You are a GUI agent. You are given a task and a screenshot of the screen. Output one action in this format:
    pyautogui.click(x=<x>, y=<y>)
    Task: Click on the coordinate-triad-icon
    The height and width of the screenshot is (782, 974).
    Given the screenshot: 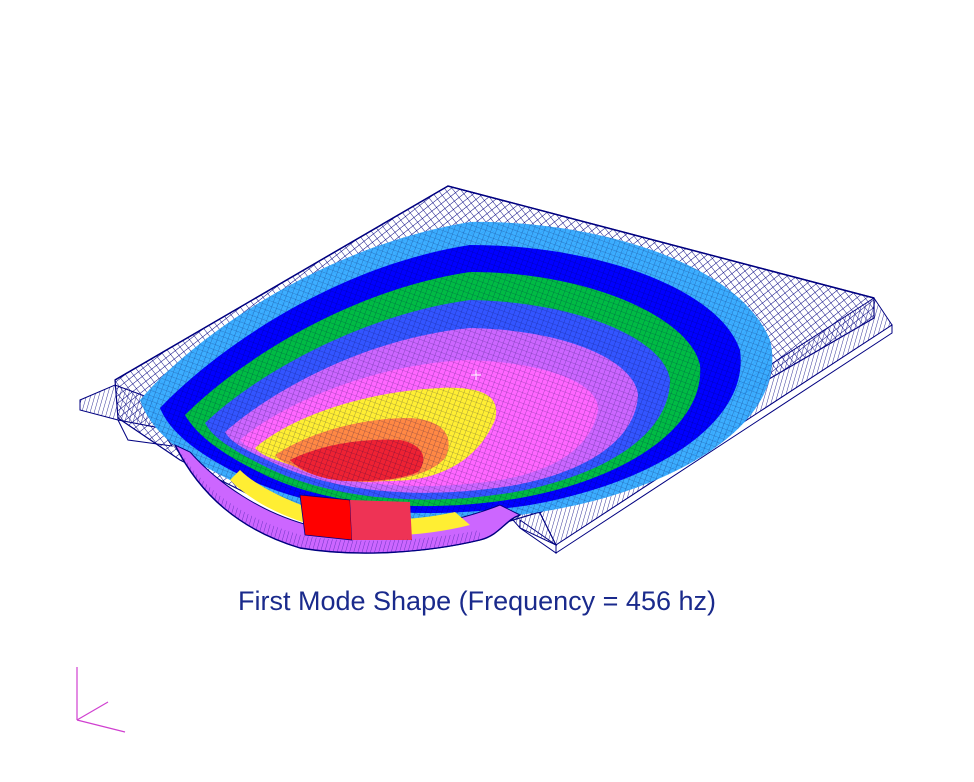 What is the action you would take?
    pyautogui.click(x=101, y=700)
    